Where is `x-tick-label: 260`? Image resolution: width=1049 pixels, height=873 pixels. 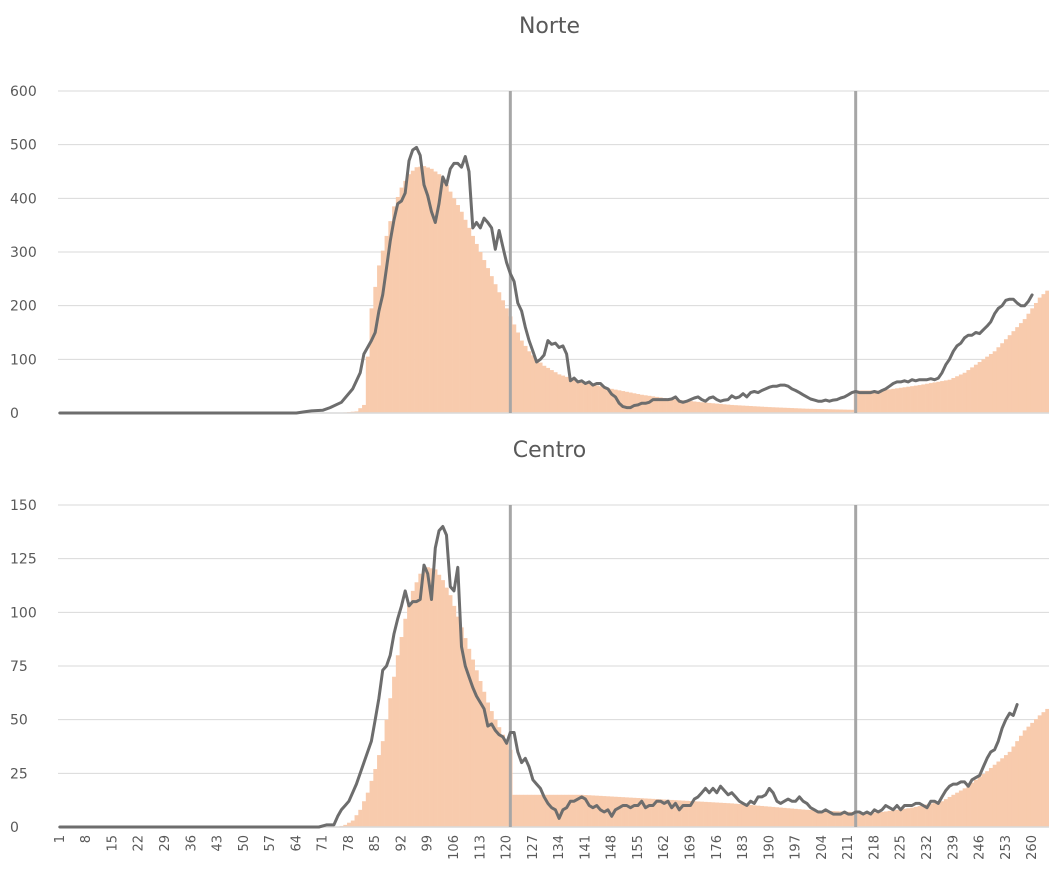
x-tick-label: 260 is located at coordinates (1032, 847).